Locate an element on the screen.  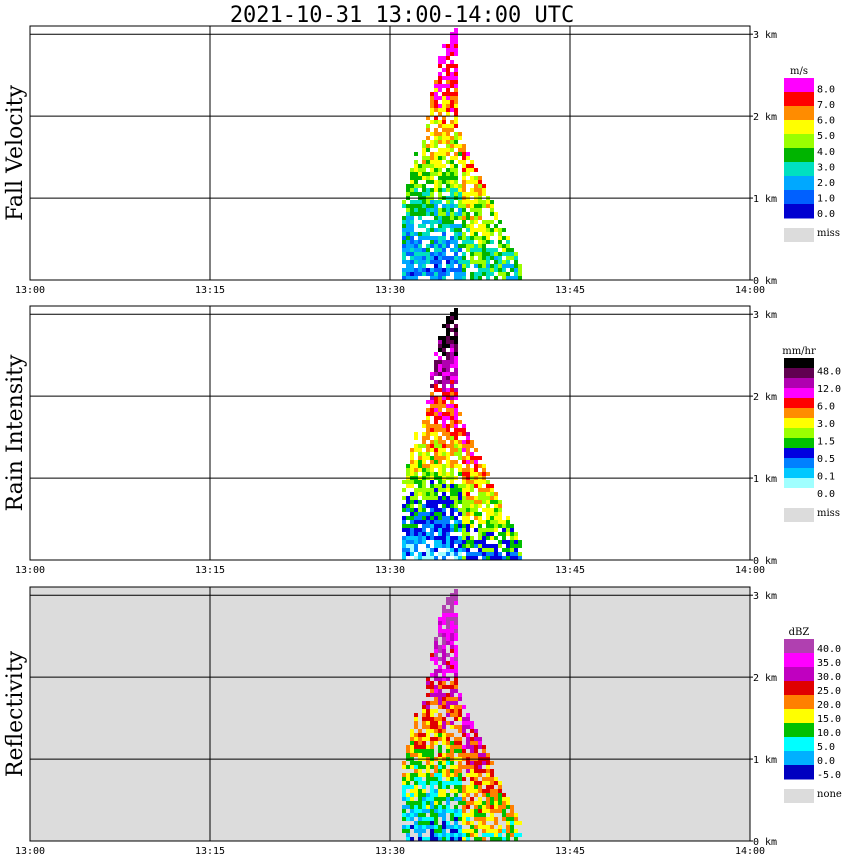
y-tick-label: 3 km is located at coordinates (765, 315).